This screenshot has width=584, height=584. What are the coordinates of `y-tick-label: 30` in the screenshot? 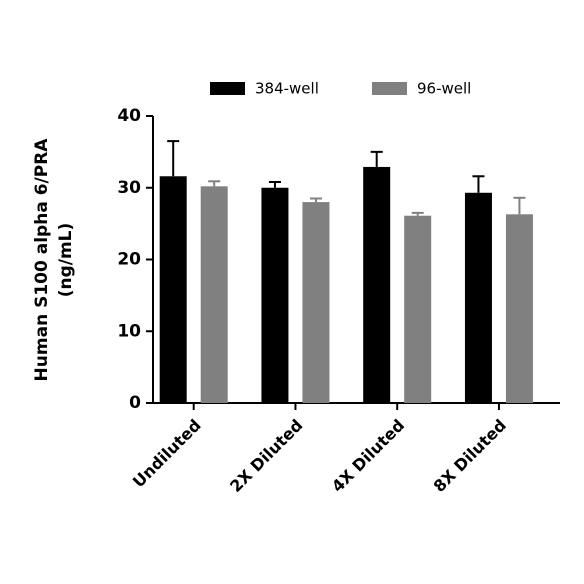 It's located at (129, 188).